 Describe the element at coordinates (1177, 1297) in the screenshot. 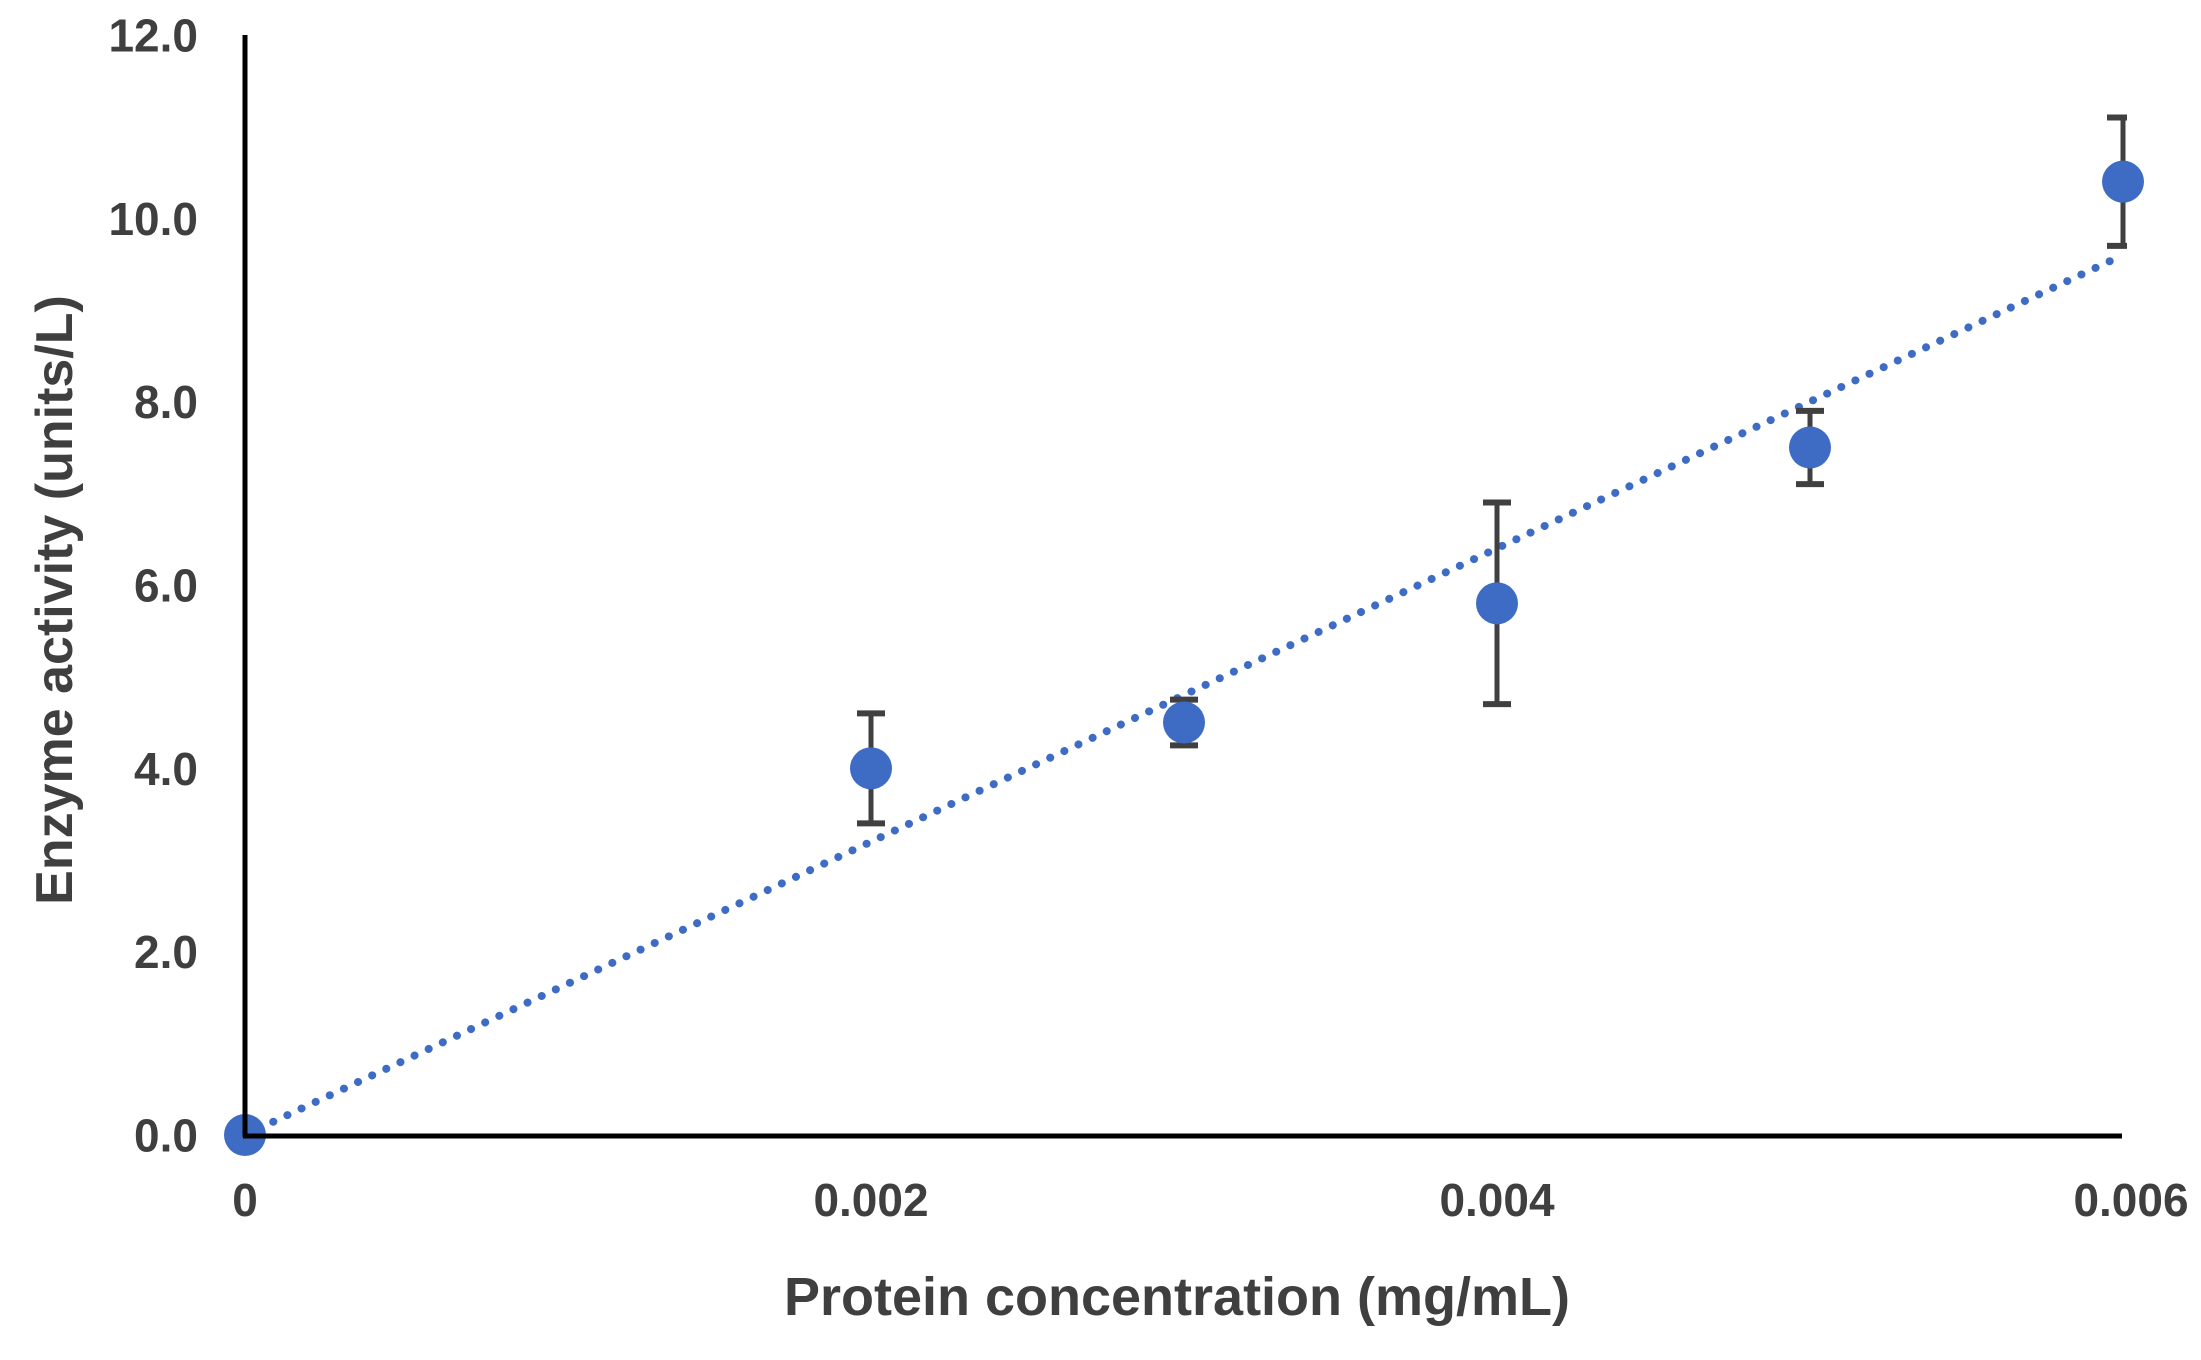

I see `x-axis-title: Protein concentration (mg/mL)` at that location.